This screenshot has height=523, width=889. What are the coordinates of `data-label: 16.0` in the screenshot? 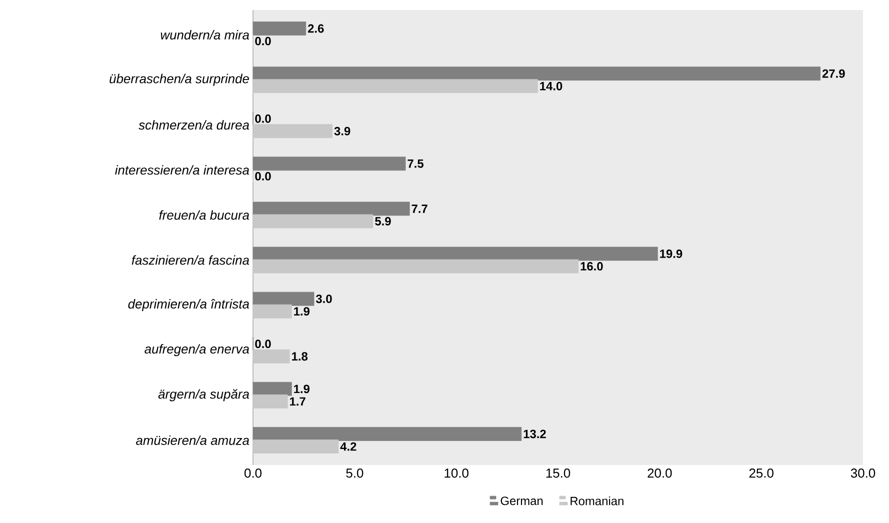 It's located at (591, 266).